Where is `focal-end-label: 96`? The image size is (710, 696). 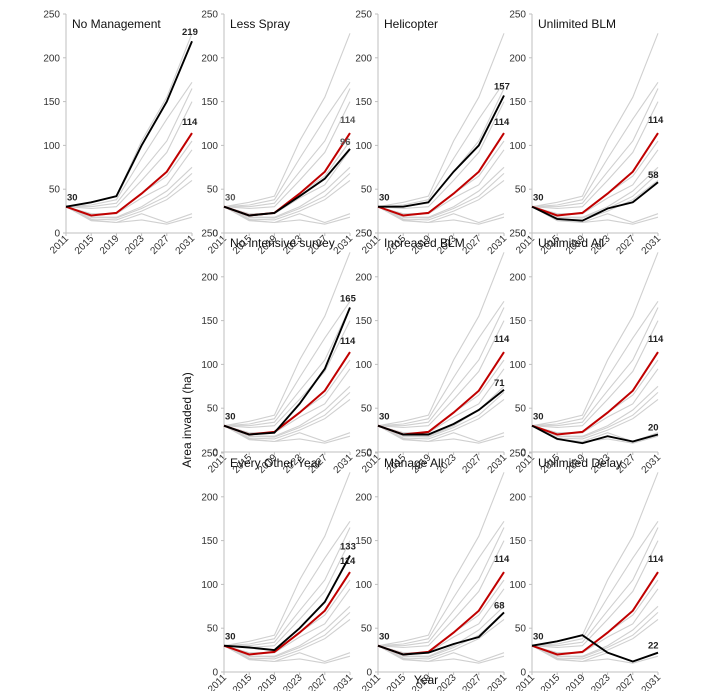 focal-end-label: 96 is located at coordinates (345, 142).